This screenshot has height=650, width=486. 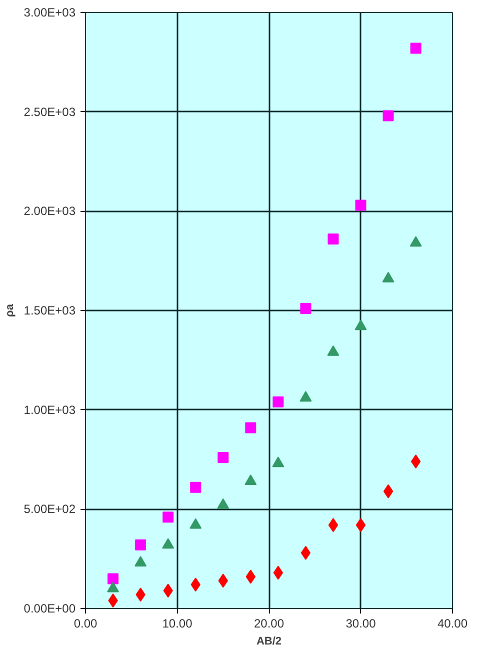 What do you see at coordinates (86, 623) in the screenshot?
I see `x-tick-label: 0.00` at bounding box center [86, 623].